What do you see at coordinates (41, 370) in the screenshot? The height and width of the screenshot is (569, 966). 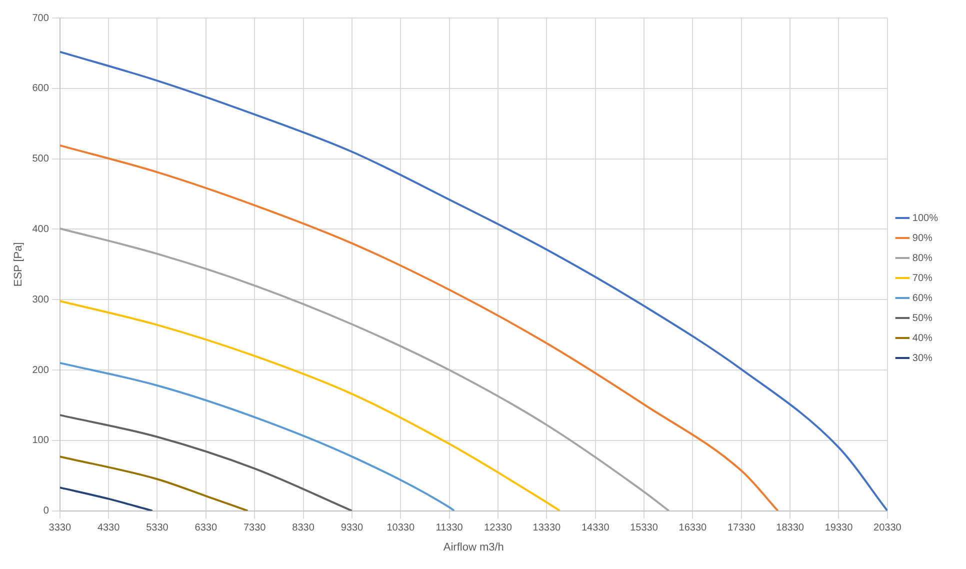 I see `y-tick-label: 200` at bounding box center [41, 370].